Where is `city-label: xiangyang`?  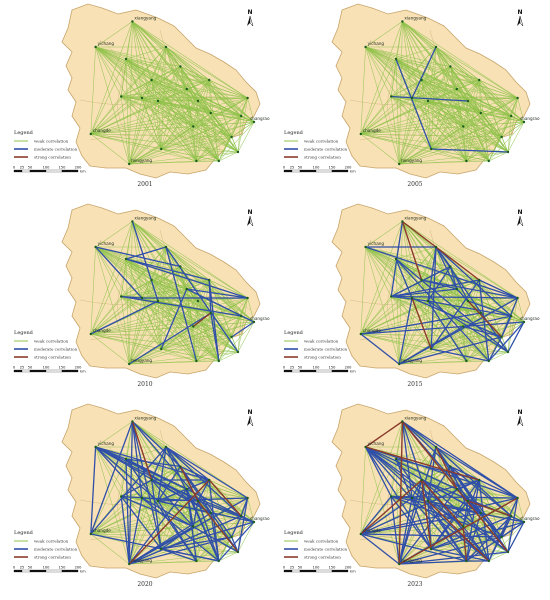
city-label: xiangyang is located at coordinates (415, 418).